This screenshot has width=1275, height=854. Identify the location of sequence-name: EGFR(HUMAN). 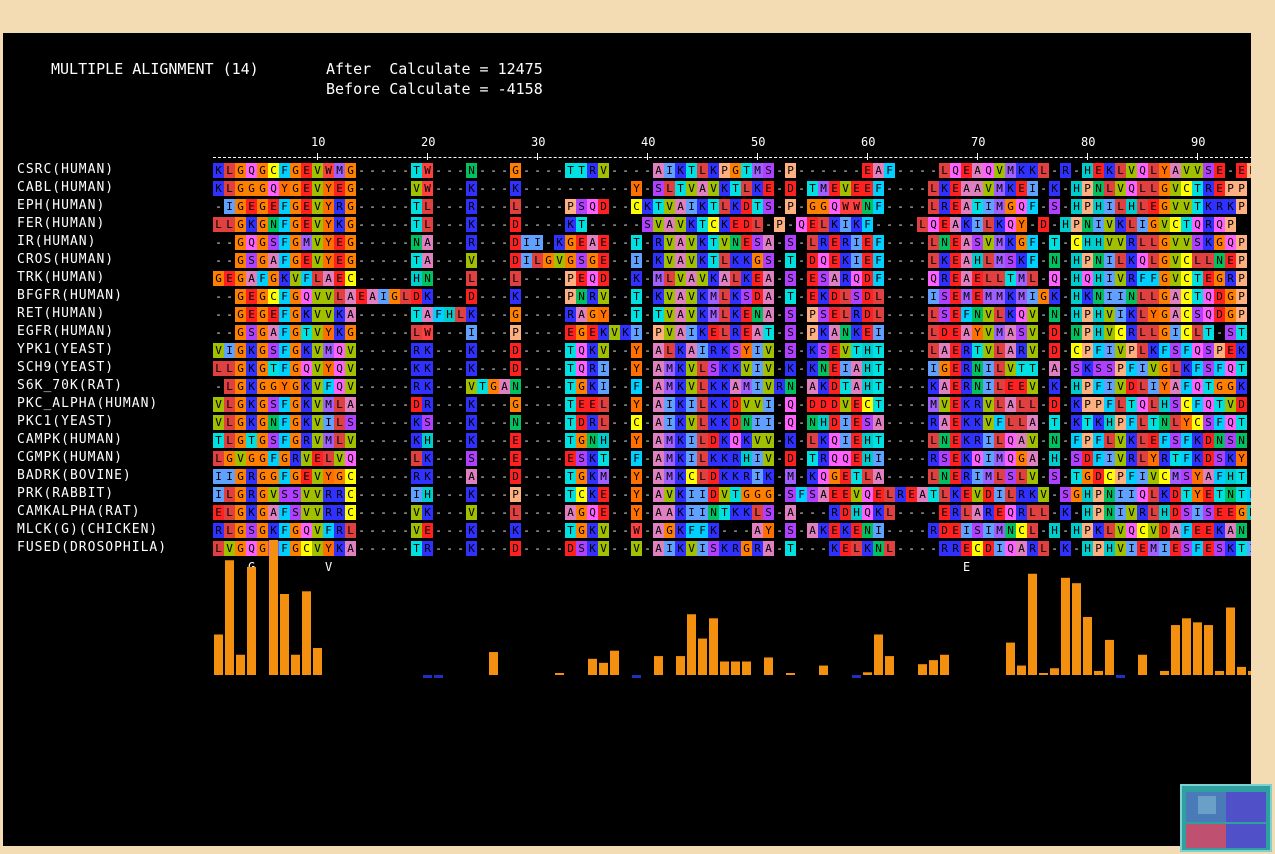
(66, 331).